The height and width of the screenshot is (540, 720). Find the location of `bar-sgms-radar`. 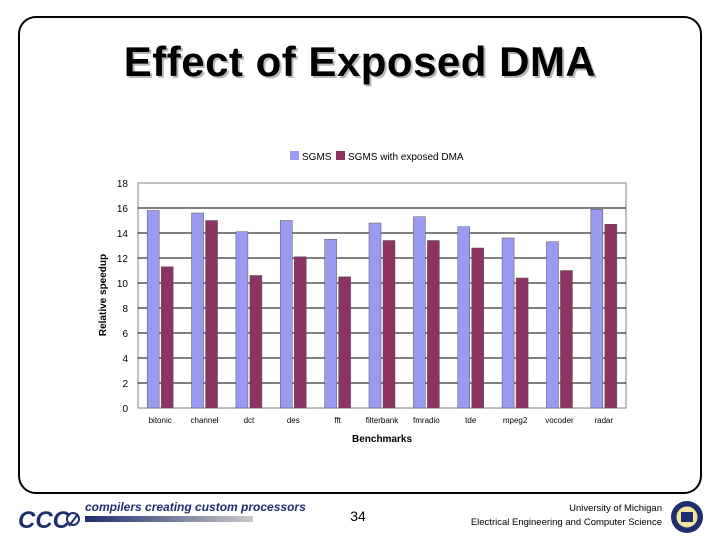

bar-sgms-radar is located at coordinates (597, 309).